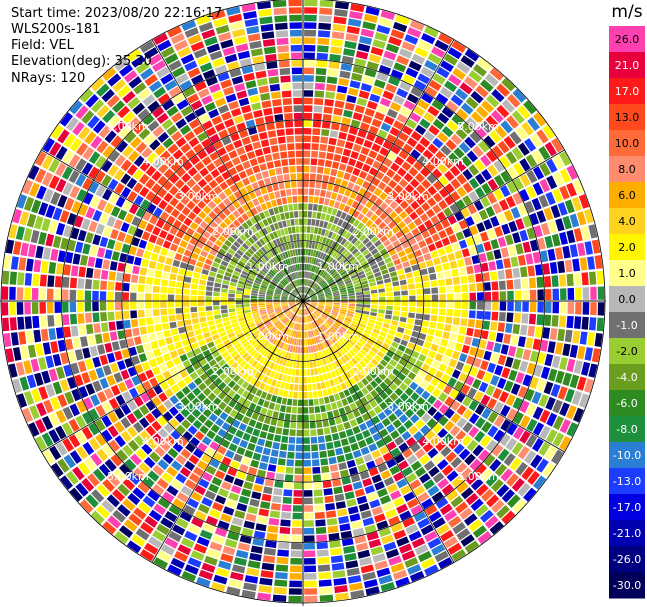  I want to click on colorbar-label: 0.0, so click(627, 299).